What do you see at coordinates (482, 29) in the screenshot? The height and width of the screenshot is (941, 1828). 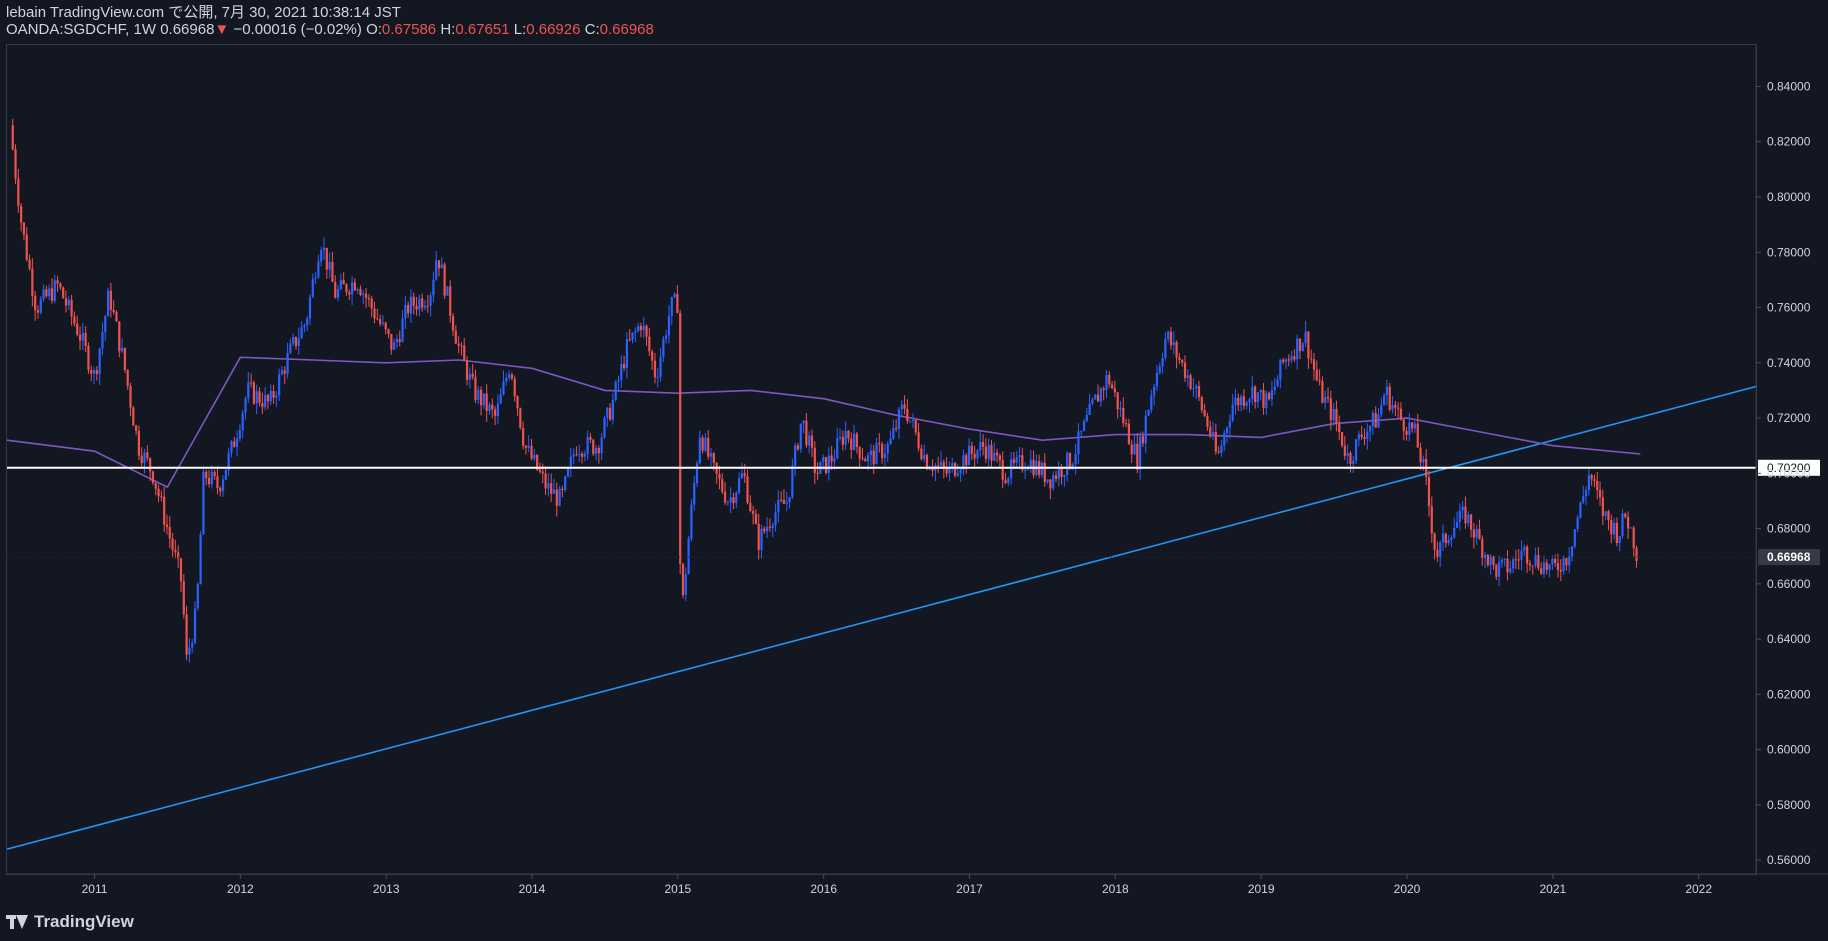 I see `high-value: 0.67651` at bounding box center [482, 29].